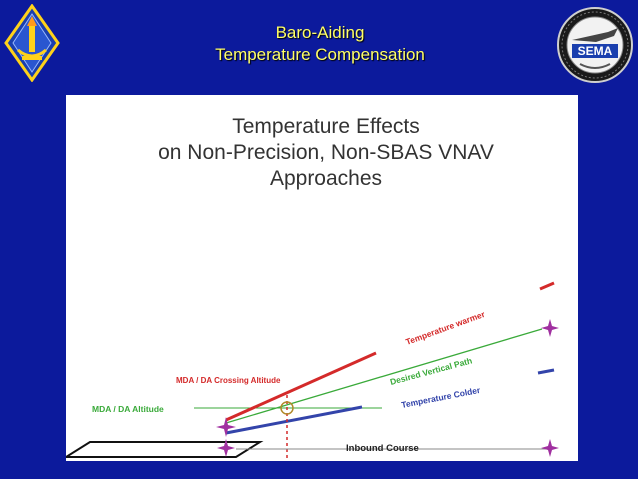  I want to click on temperature-colder-legend-dash, so click(546, 371).